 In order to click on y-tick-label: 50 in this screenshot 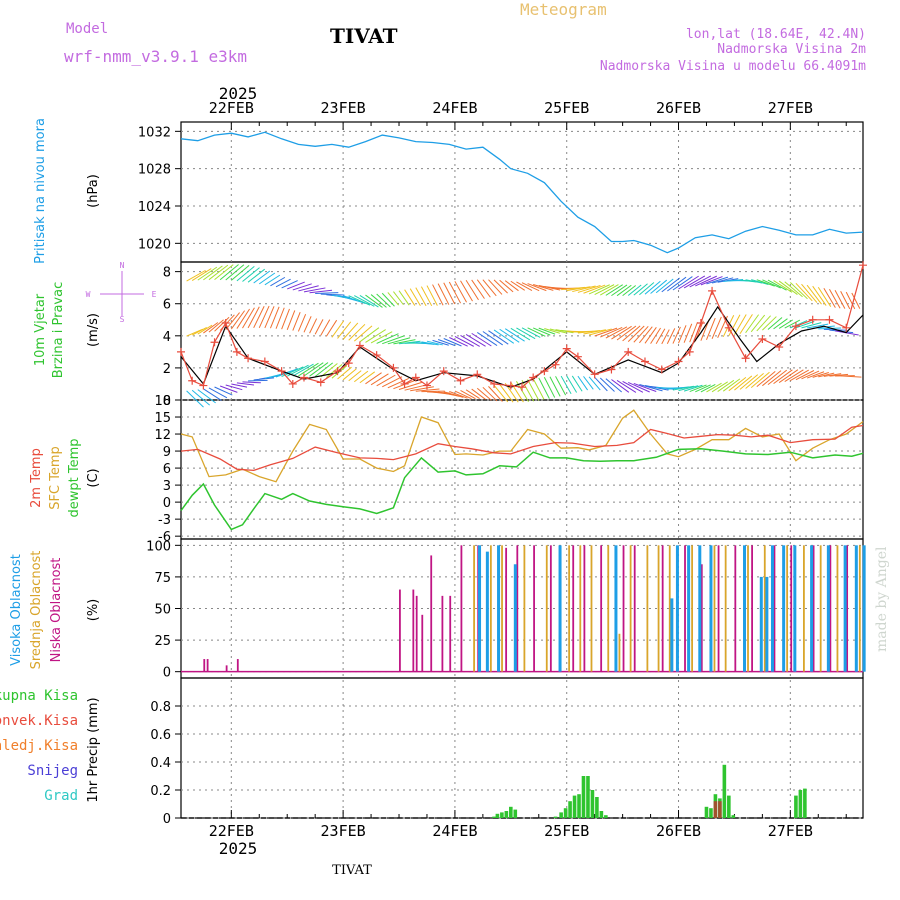, I will do `click(162, 610)`.